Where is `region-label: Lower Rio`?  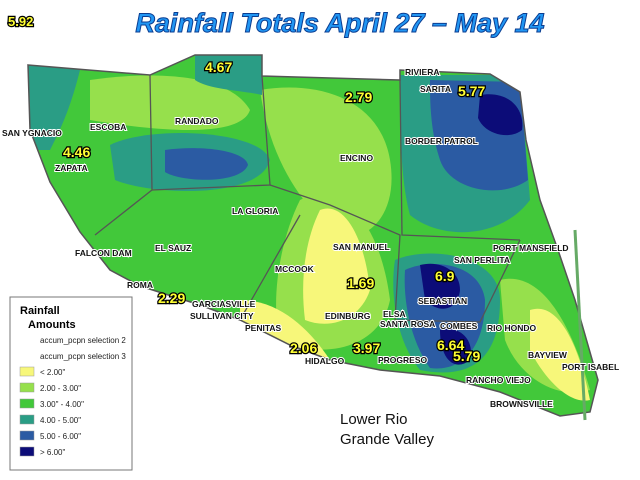 region-label: Lower Rio is located at coordinates (374, 419).